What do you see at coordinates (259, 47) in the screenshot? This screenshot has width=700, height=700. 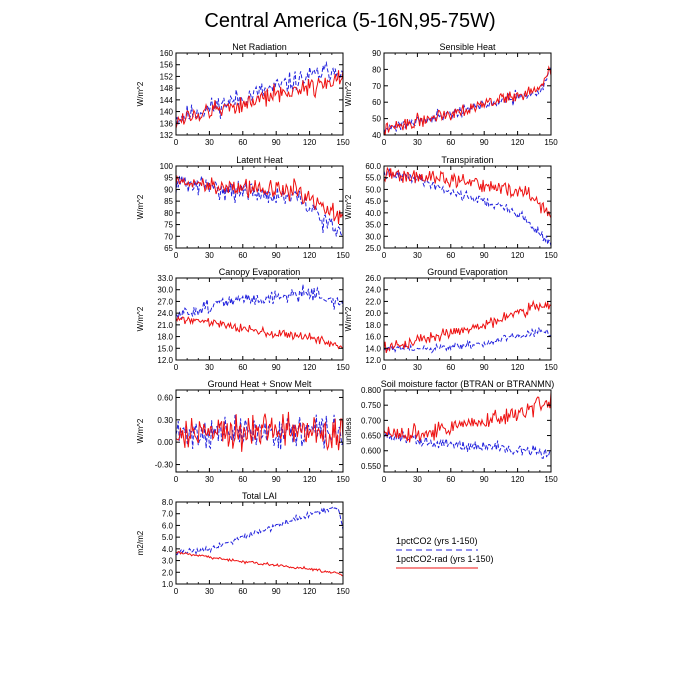 I see `net-radiation-title: Net Radiation` at bounding box center [259, 47].